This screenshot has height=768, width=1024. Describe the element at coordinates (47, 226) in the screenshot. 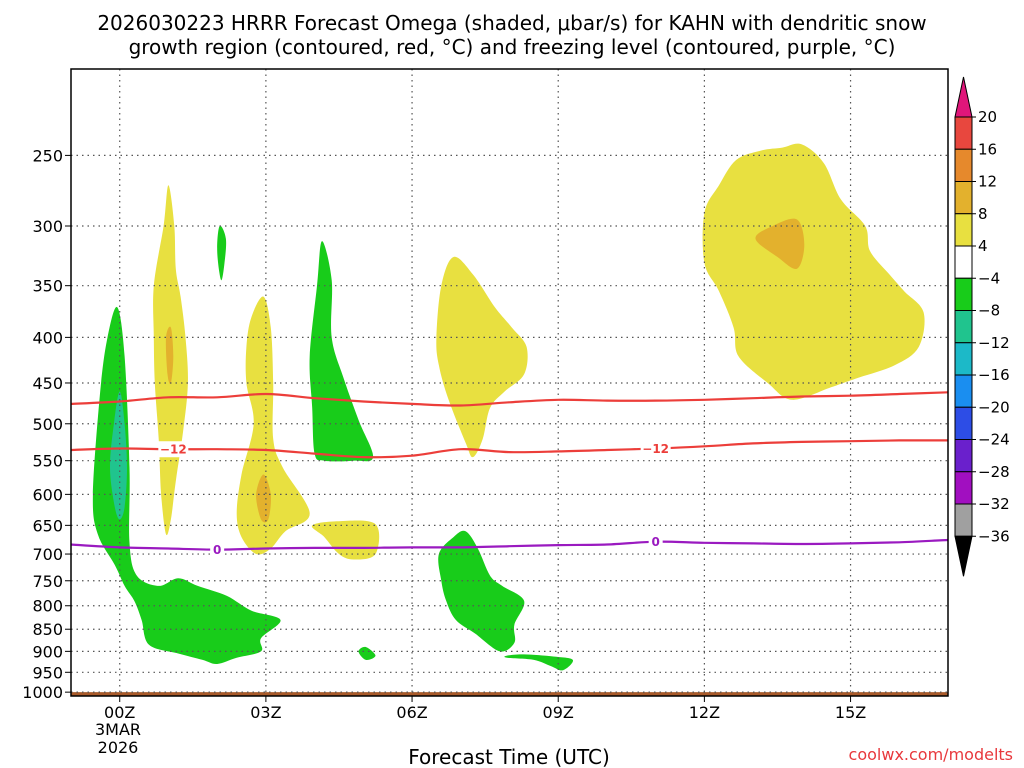

I see `y-tick-label-300: 300` at that location.